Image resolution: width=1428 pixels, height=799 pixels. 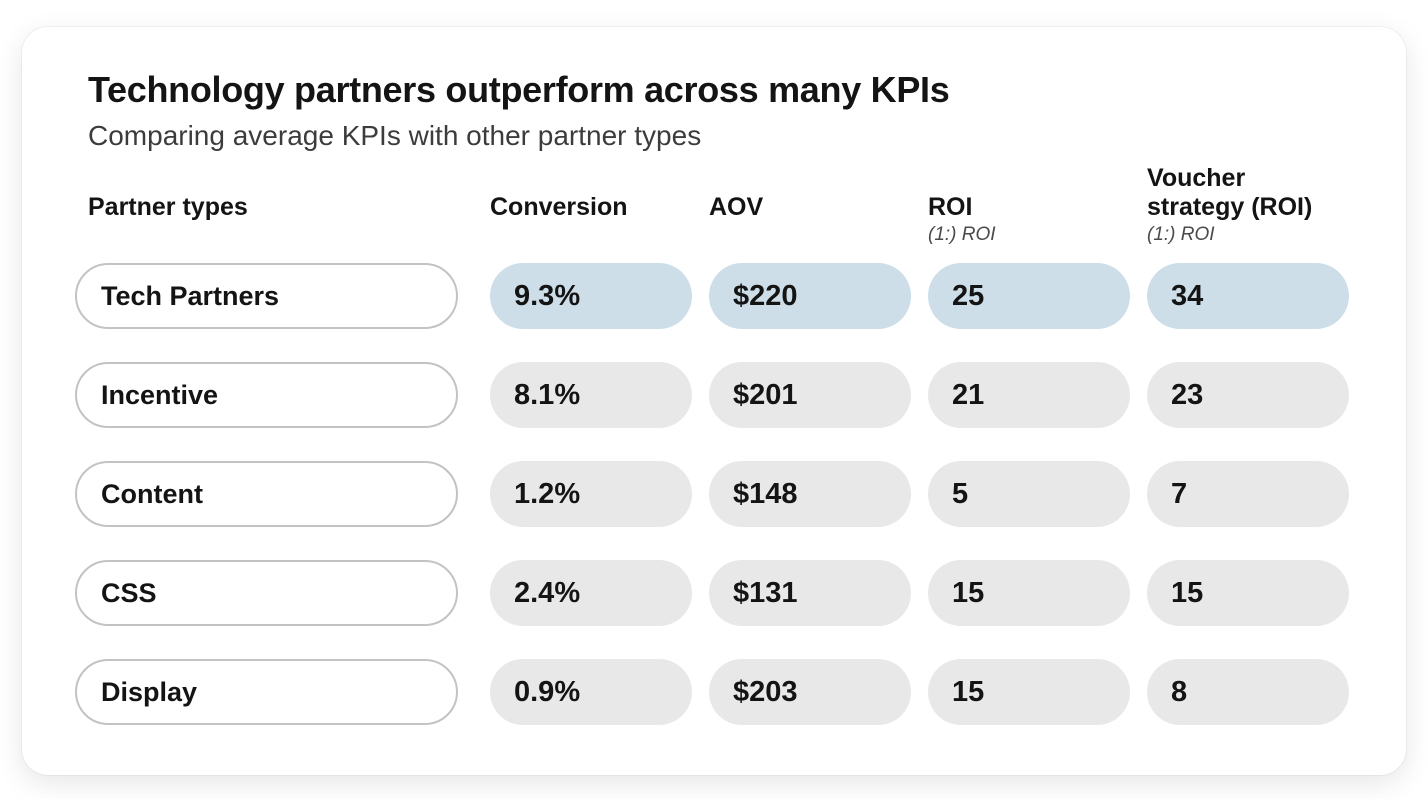 I want to click on row-label-pill: Incentive, so click(x=266, y=395).